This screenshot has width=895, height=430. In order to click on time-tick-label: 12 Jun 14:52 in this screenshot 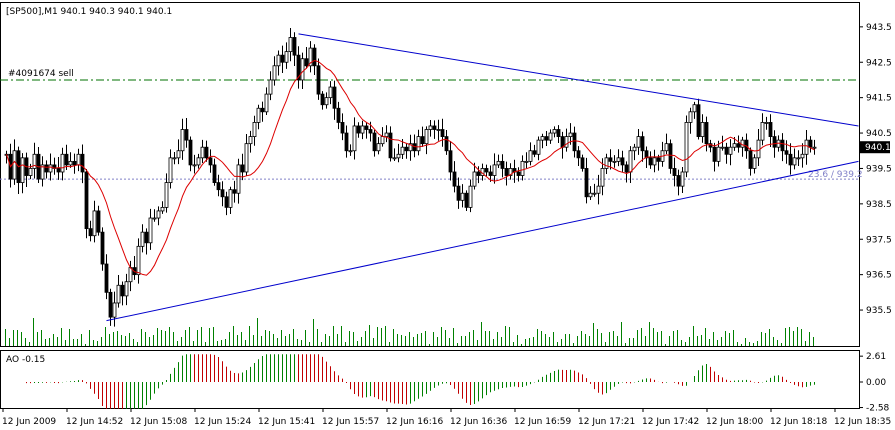, I will do `click(94, 422)`.